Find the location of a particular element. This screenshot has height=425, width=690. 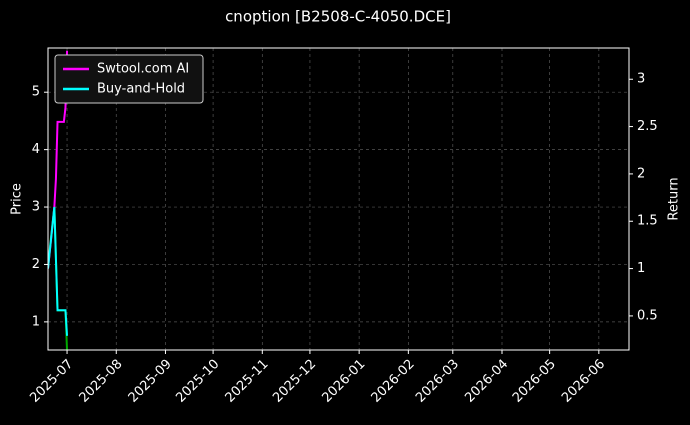

y2-tick-label: 0.5 is located at coordinates (647, 315).